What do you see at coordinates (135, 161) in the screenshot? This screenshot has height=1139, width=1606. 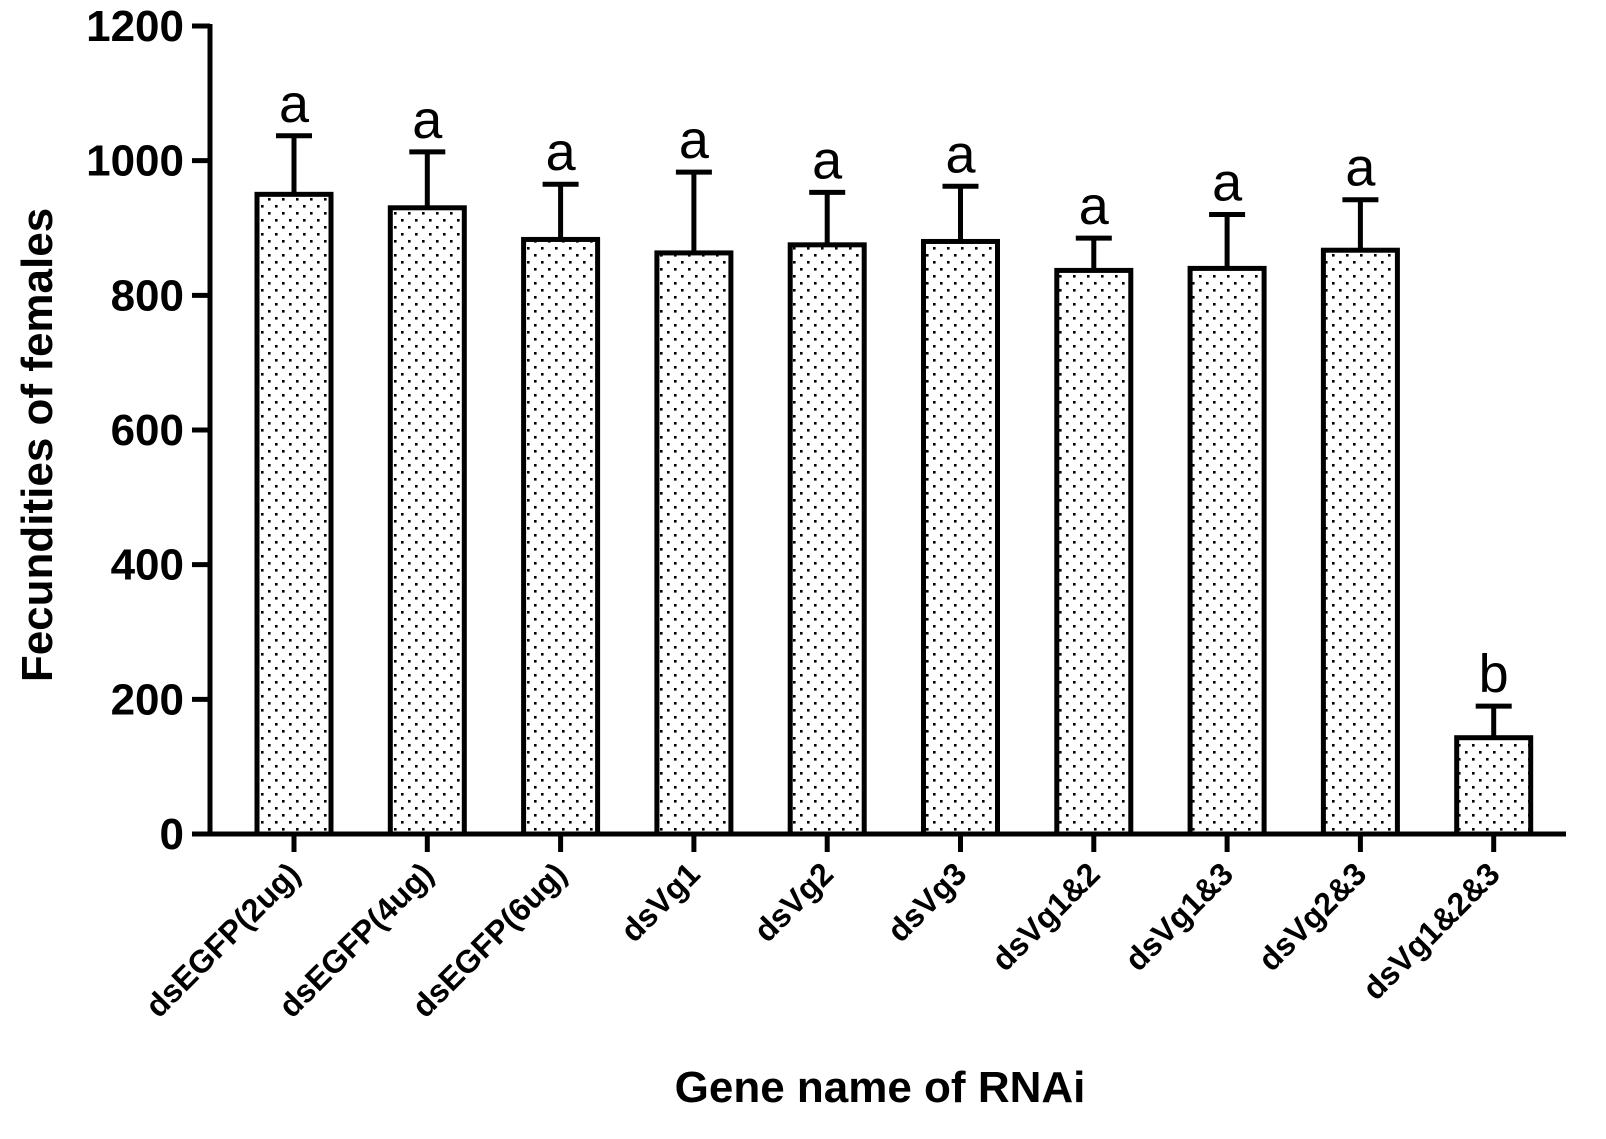 I see `y-tick-label-1000: 1000` at bounding box center [135, 161].